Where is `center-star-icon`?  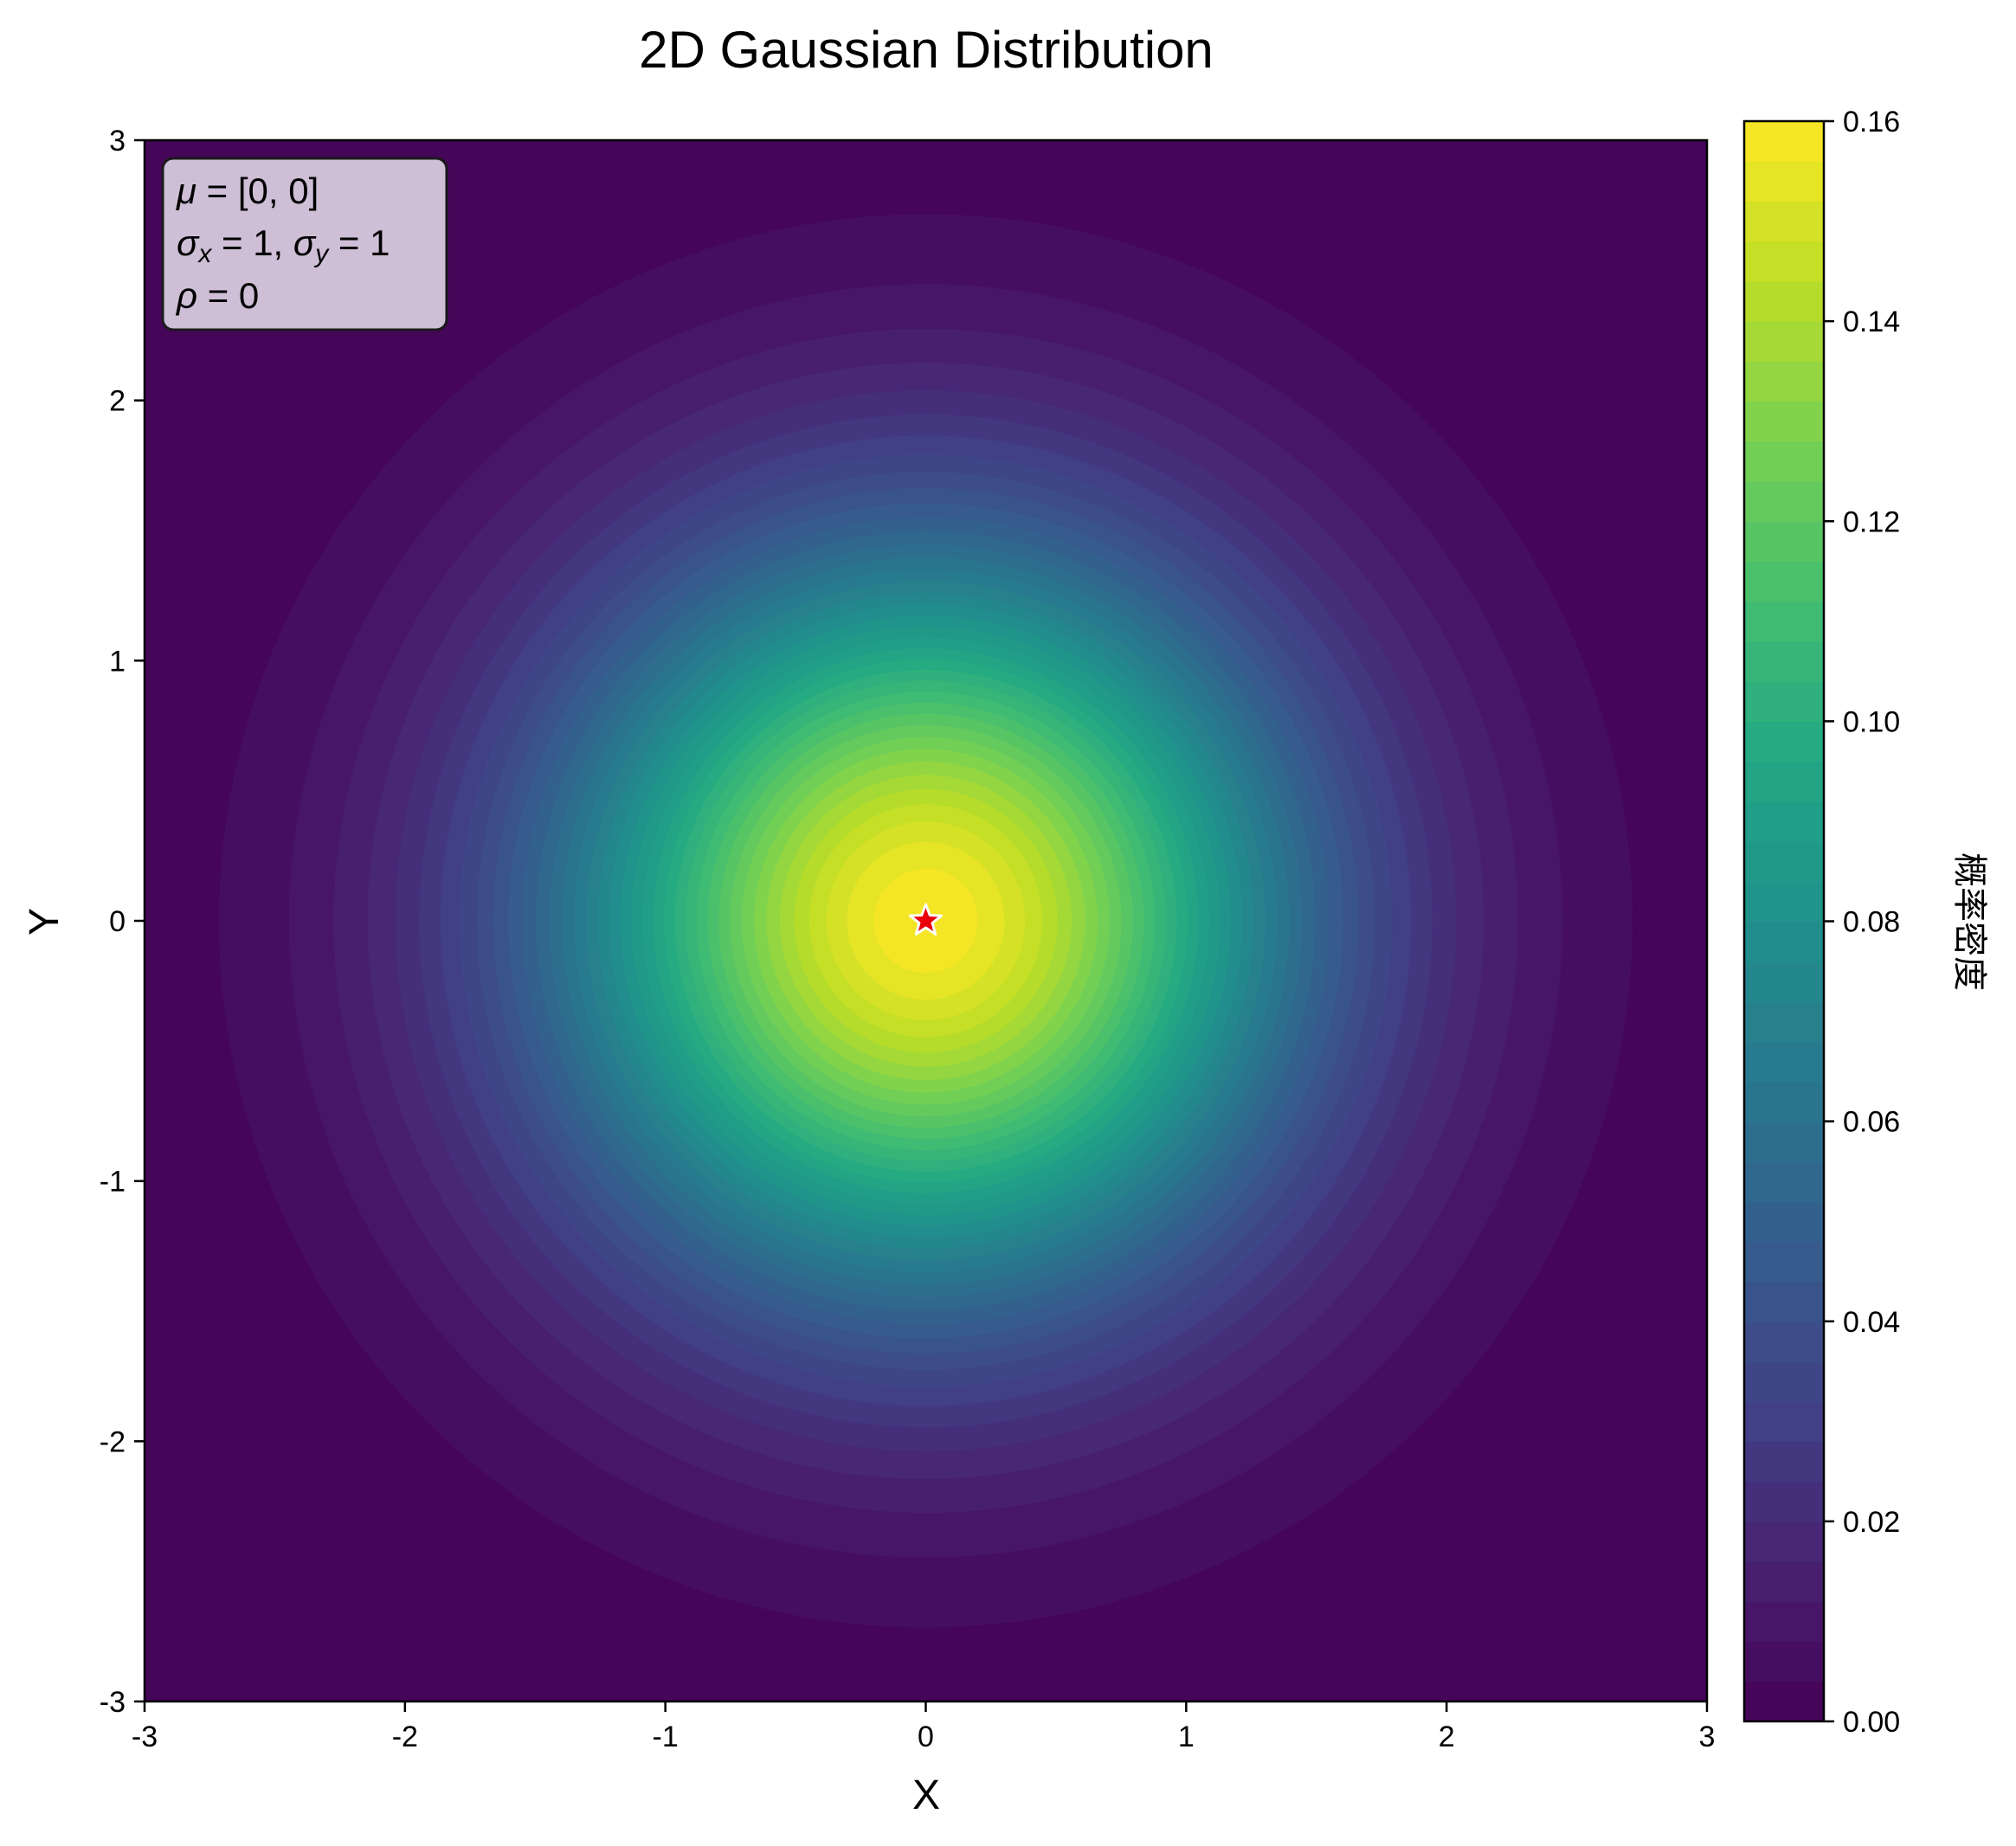 center-star-icon is located at coordinates (926, 919).